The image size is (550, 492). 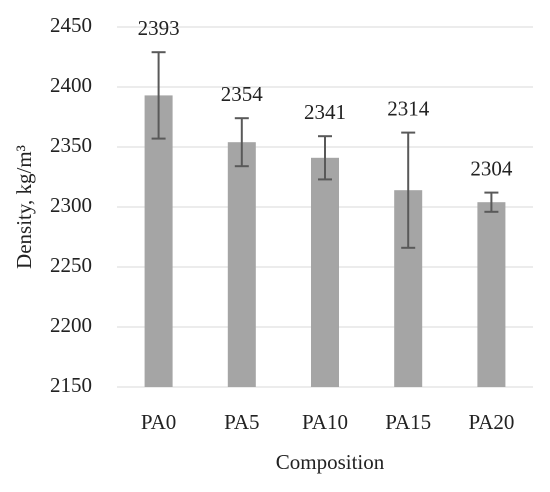 What do you see at coordinates (491, 168) in the screenshot?
I see `data-label: 2304` at bounding box center [491, 168].